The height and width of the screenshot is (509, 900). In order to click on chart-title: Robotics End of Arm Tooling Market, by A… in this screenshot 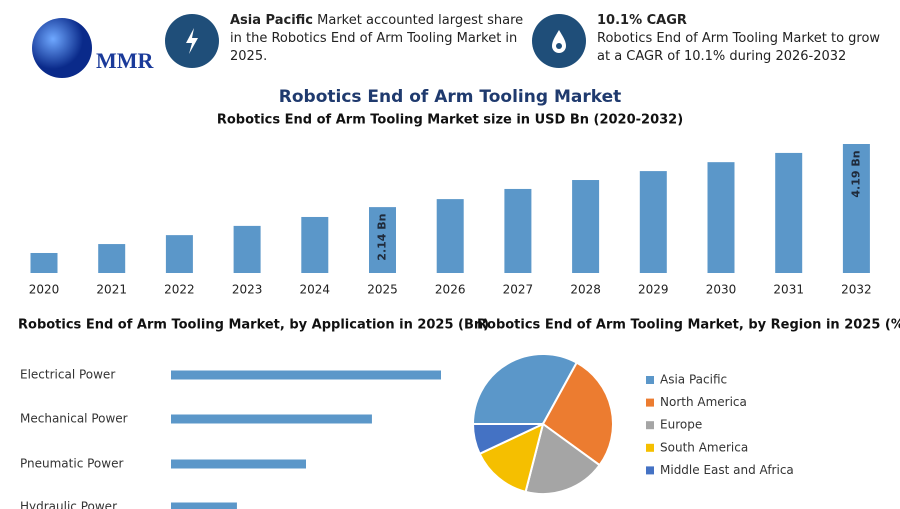, I will do `click(253, 325)`.